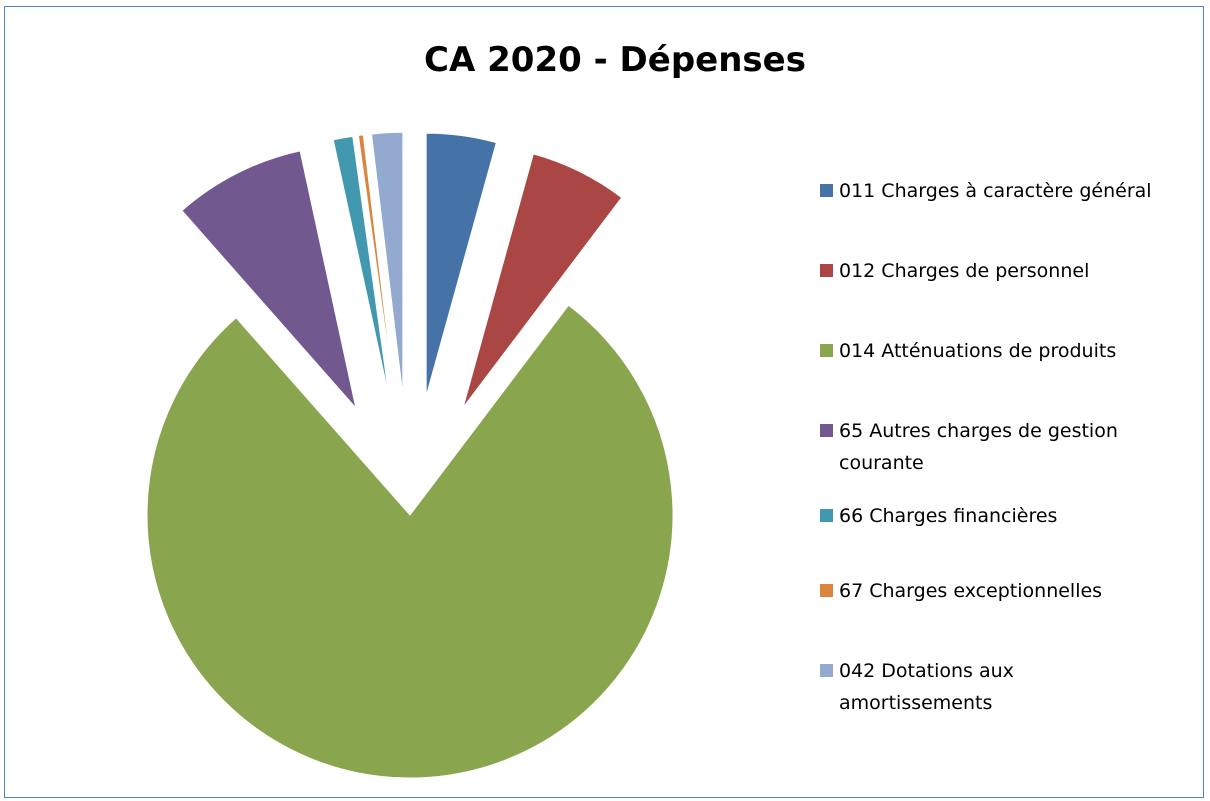 The image size is (1210, 801). I want to click on legend-item: 65 Autres charges de gestion courante, so click(1010, 447).